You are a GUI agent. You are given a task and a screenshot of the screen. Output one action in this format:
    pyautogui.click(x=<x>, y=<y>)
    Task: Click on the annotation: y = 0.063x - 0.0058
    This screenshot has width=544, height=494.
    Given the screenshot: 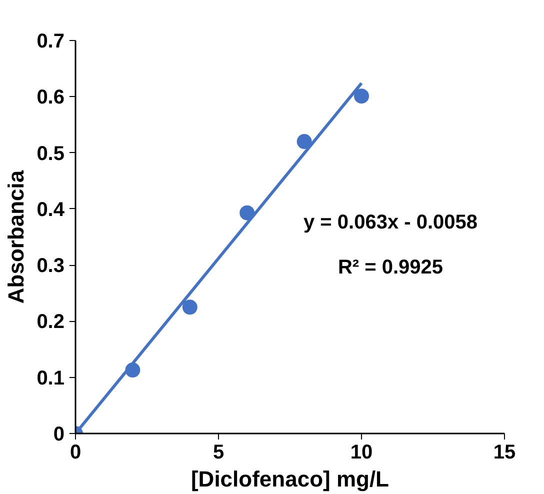 What is the action you would take?
    pyautogui.click(x=390, y=223)
    